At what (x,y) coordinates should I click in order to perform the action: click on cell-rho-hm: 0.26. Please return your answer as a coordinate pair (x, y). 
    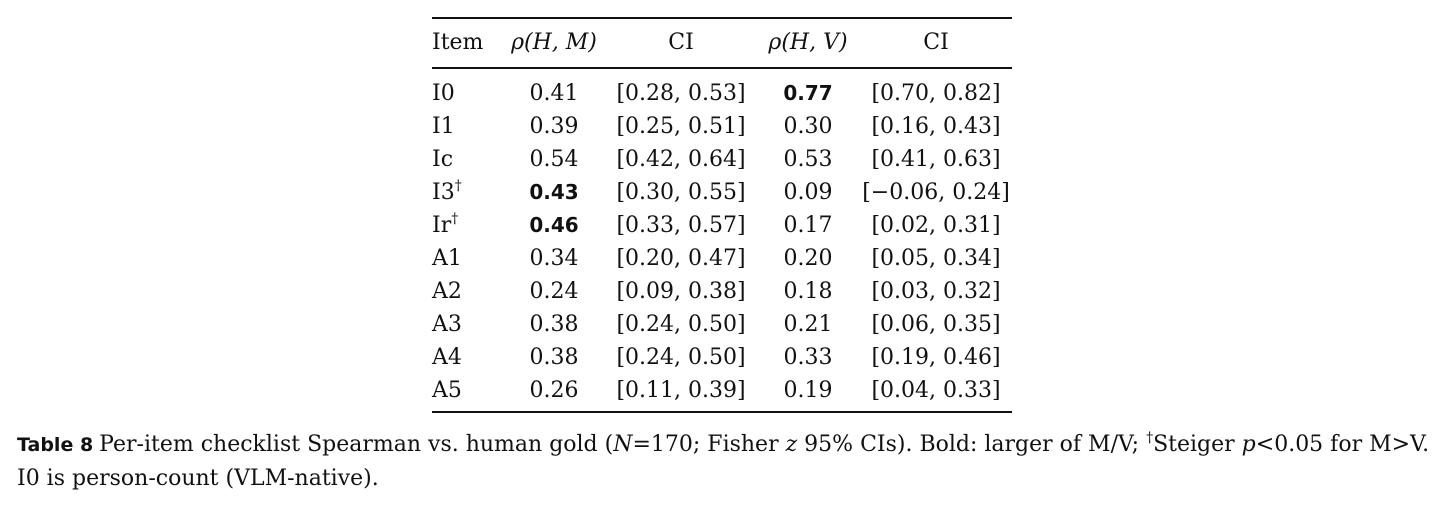
    Looking at the image, I should click on (554, 390).